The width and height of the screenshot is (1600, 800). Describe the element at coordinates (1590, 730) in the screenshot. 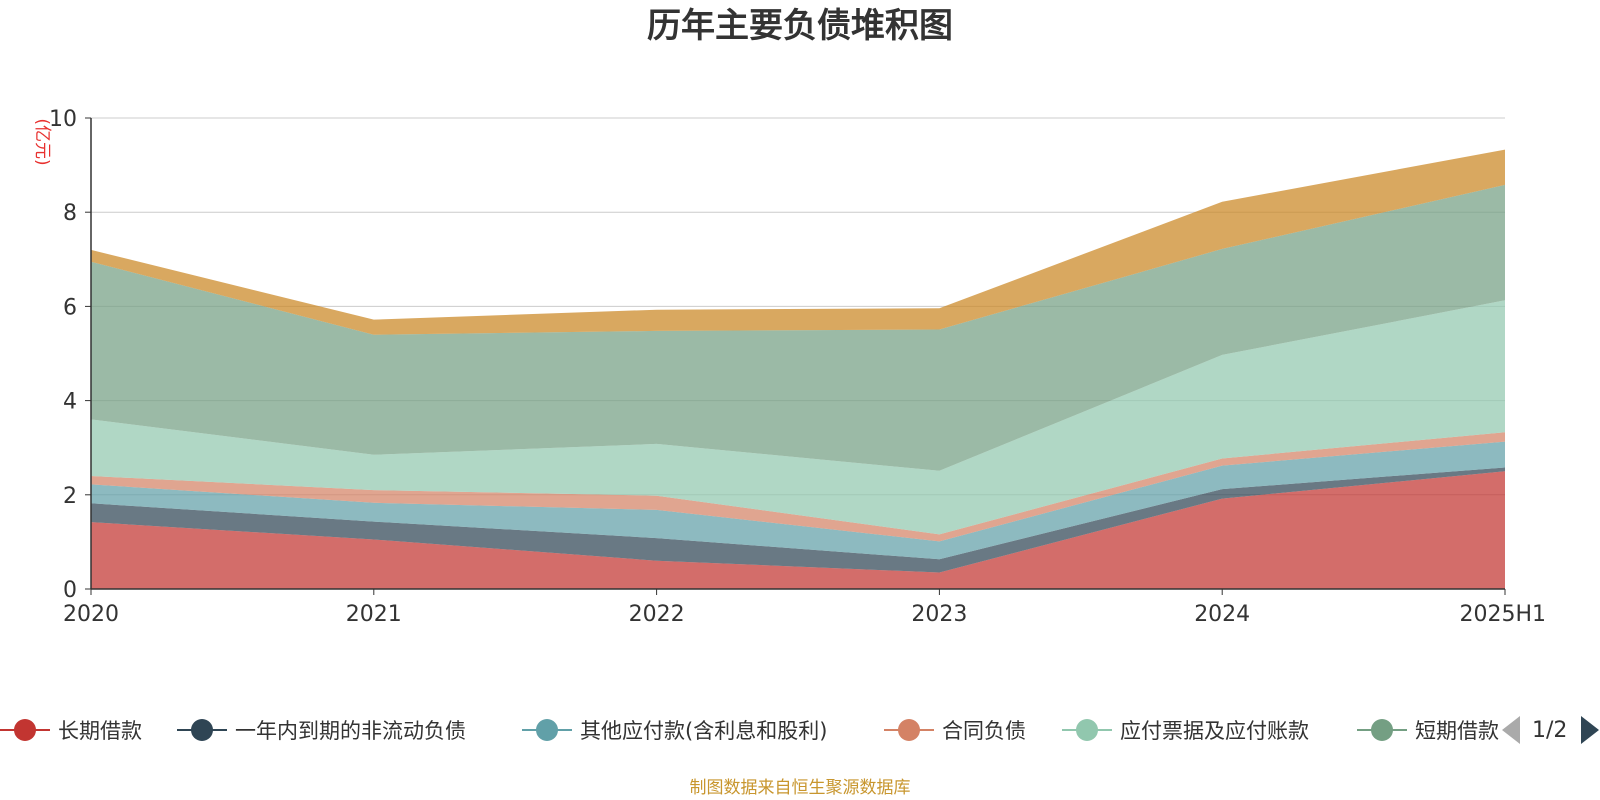

I see `legend-next-page-icon` at that location.